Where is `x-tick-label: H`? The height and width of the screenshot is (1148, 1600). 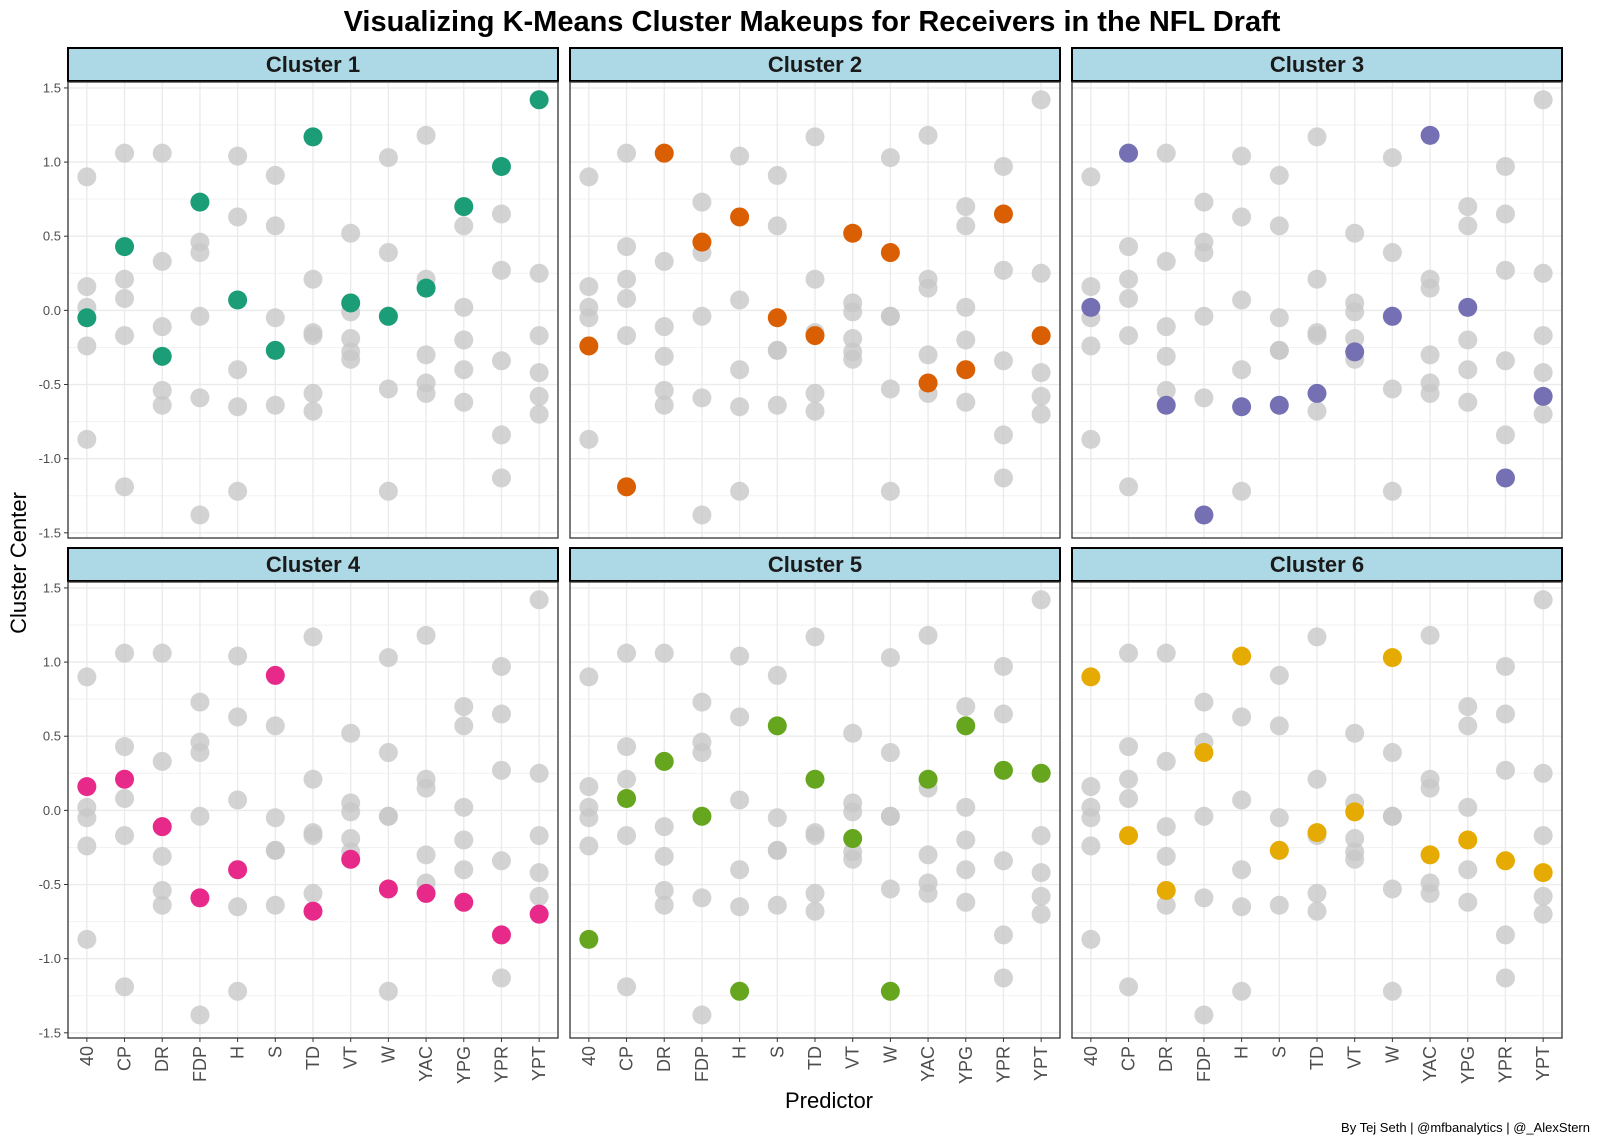 x-tick-label: H is located at coordinates (238, 1052).